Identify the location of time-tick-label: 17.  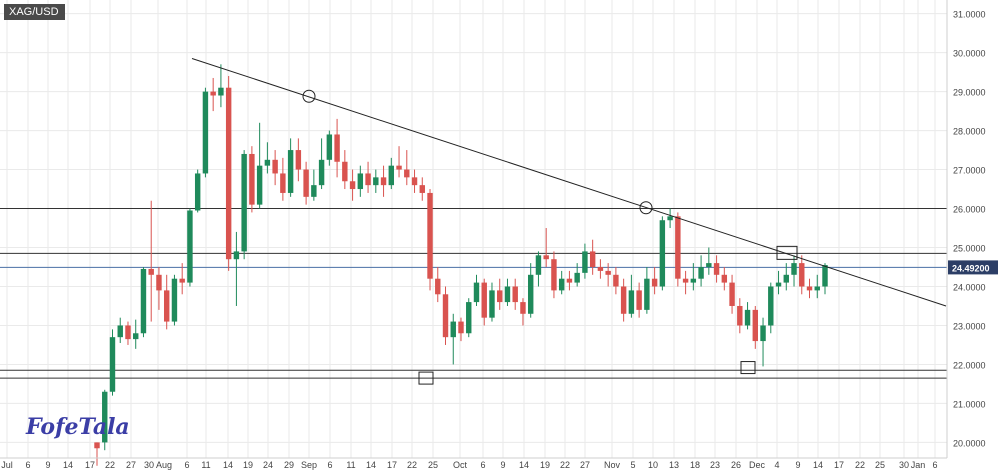
(839, 465).